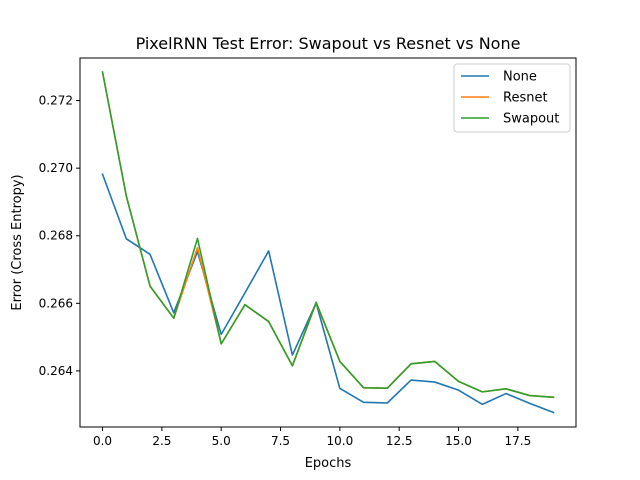  I want to click on x-tick-label: 10.0, so click(340, 441).